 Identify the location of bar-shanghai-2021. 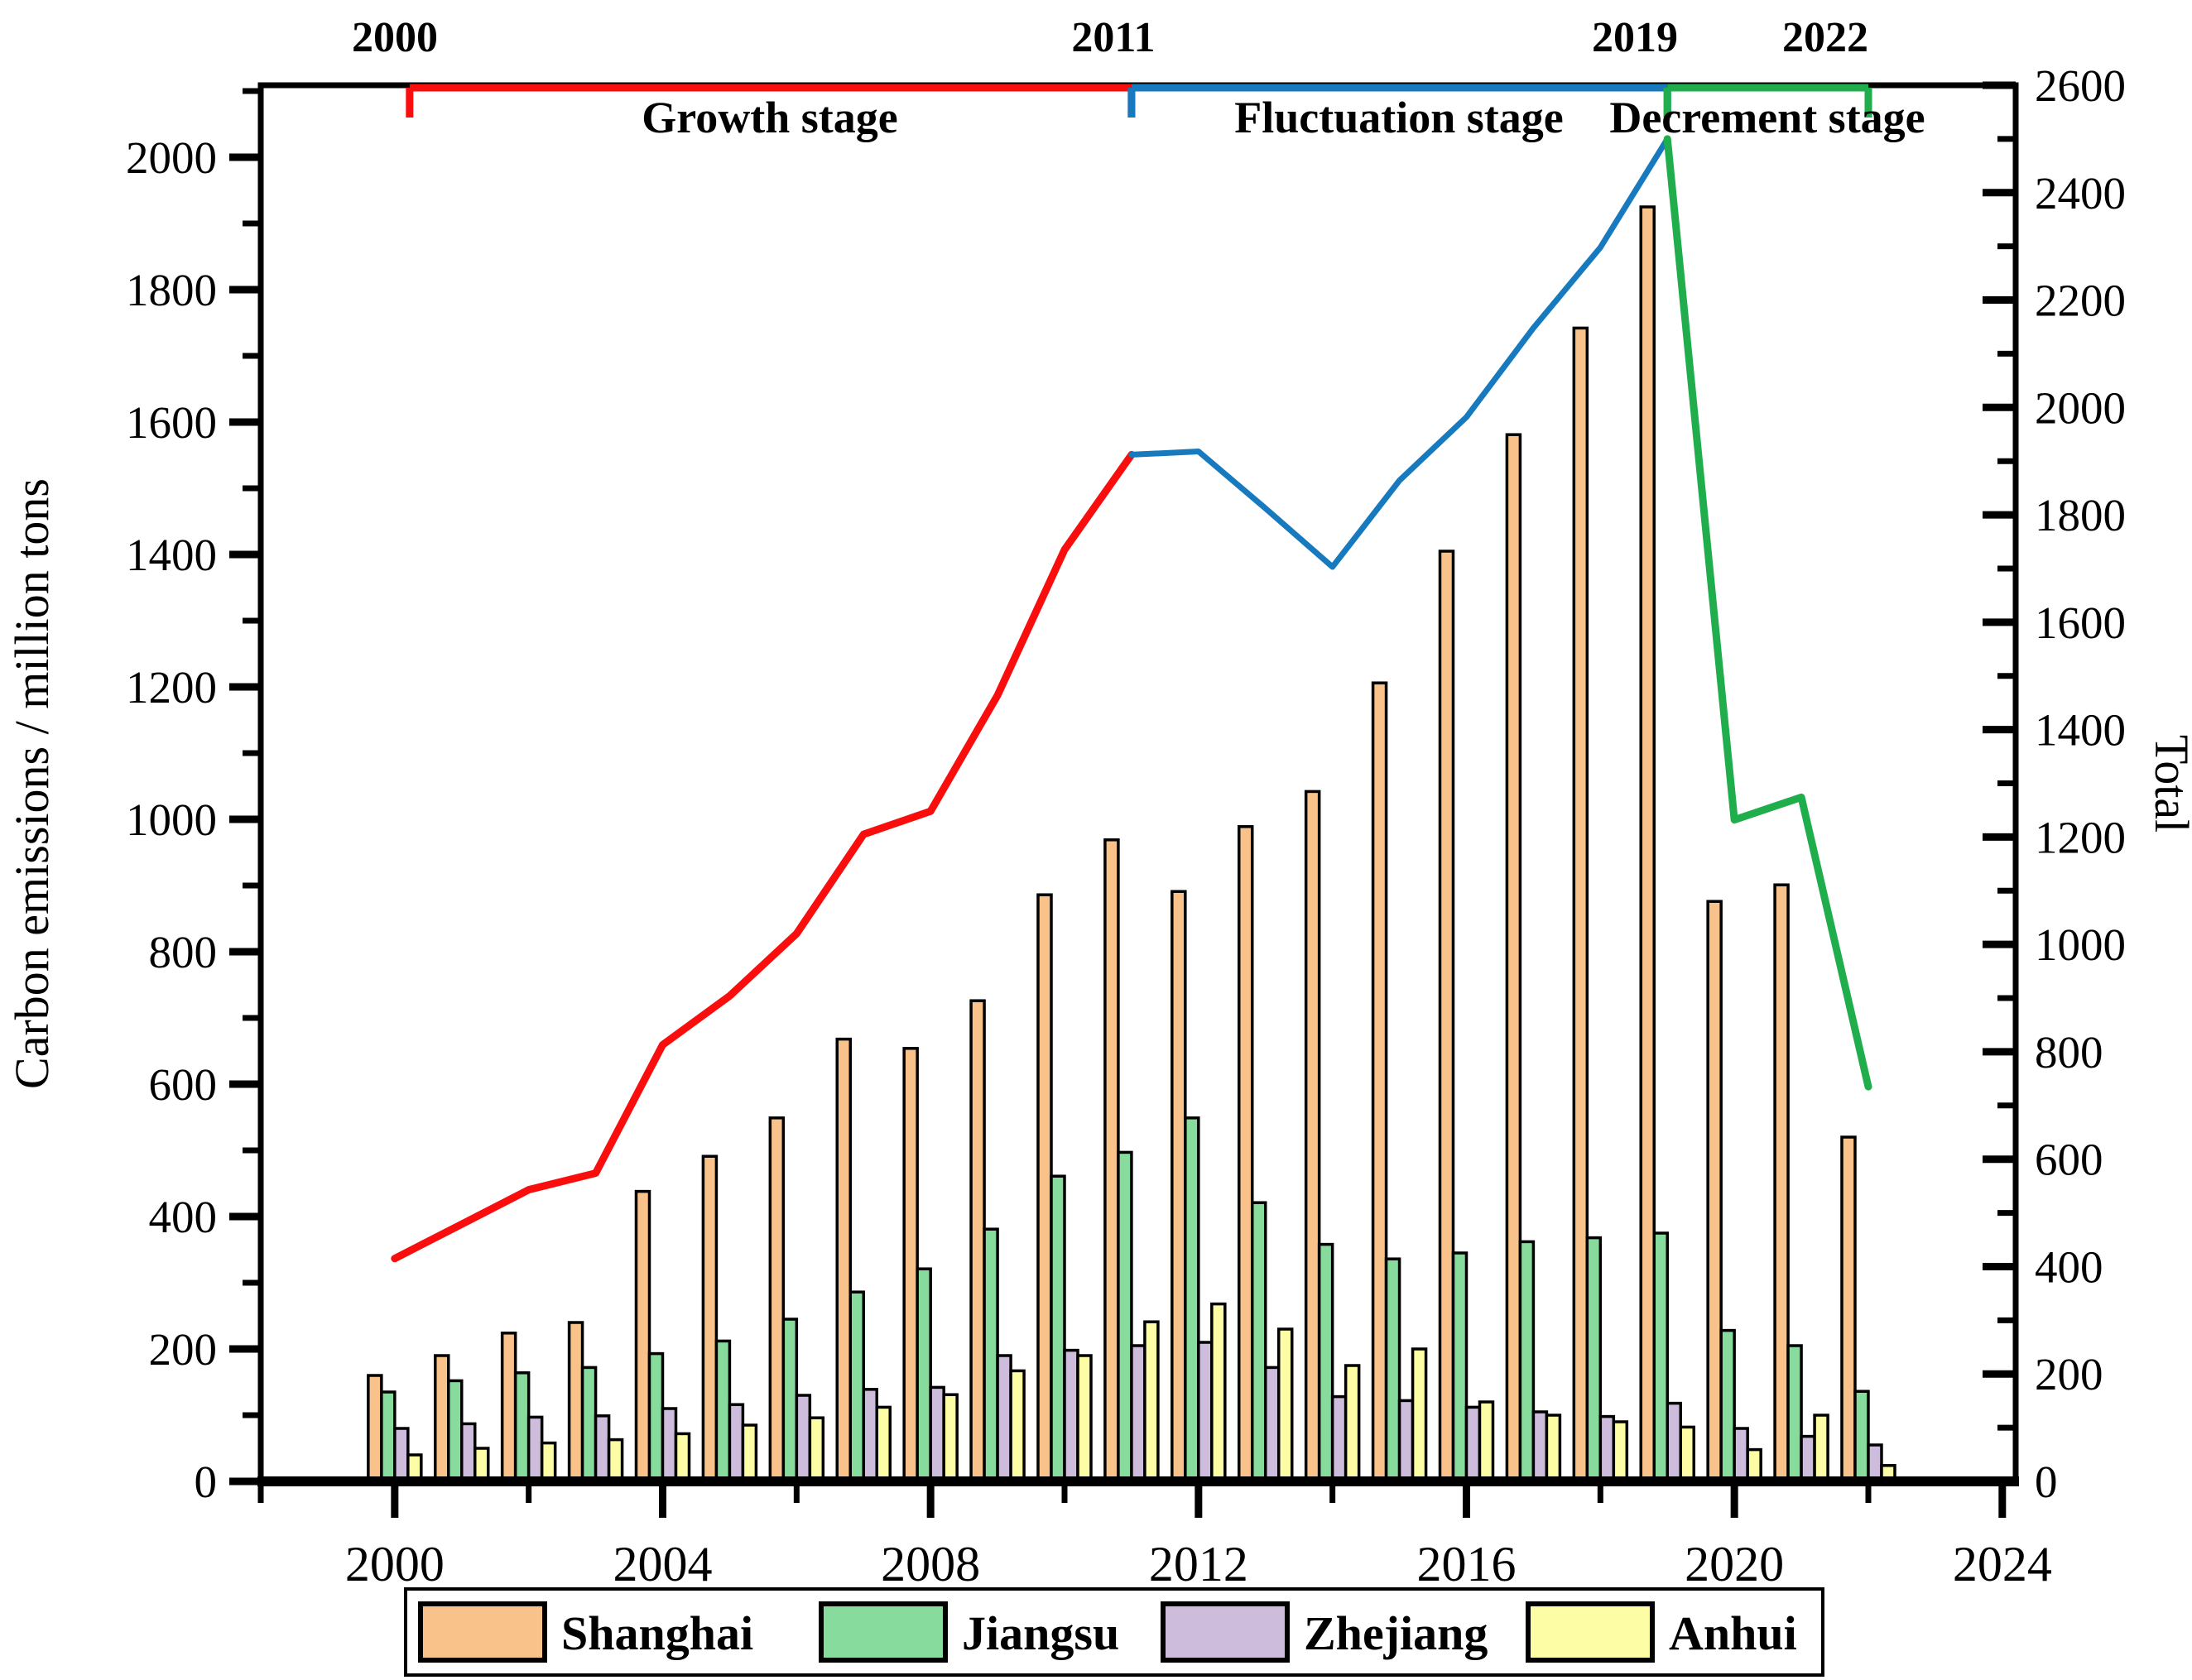
(1781, 1183).